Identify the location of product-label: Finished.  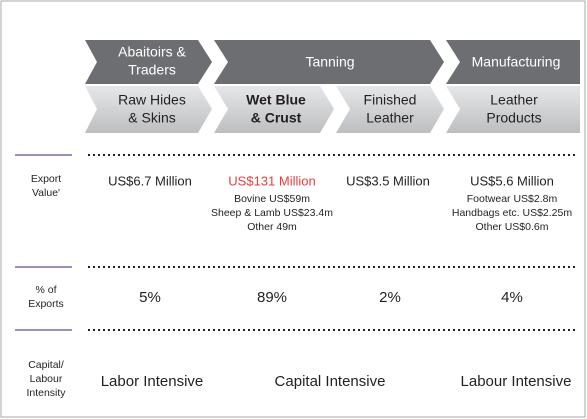
(390, 100).